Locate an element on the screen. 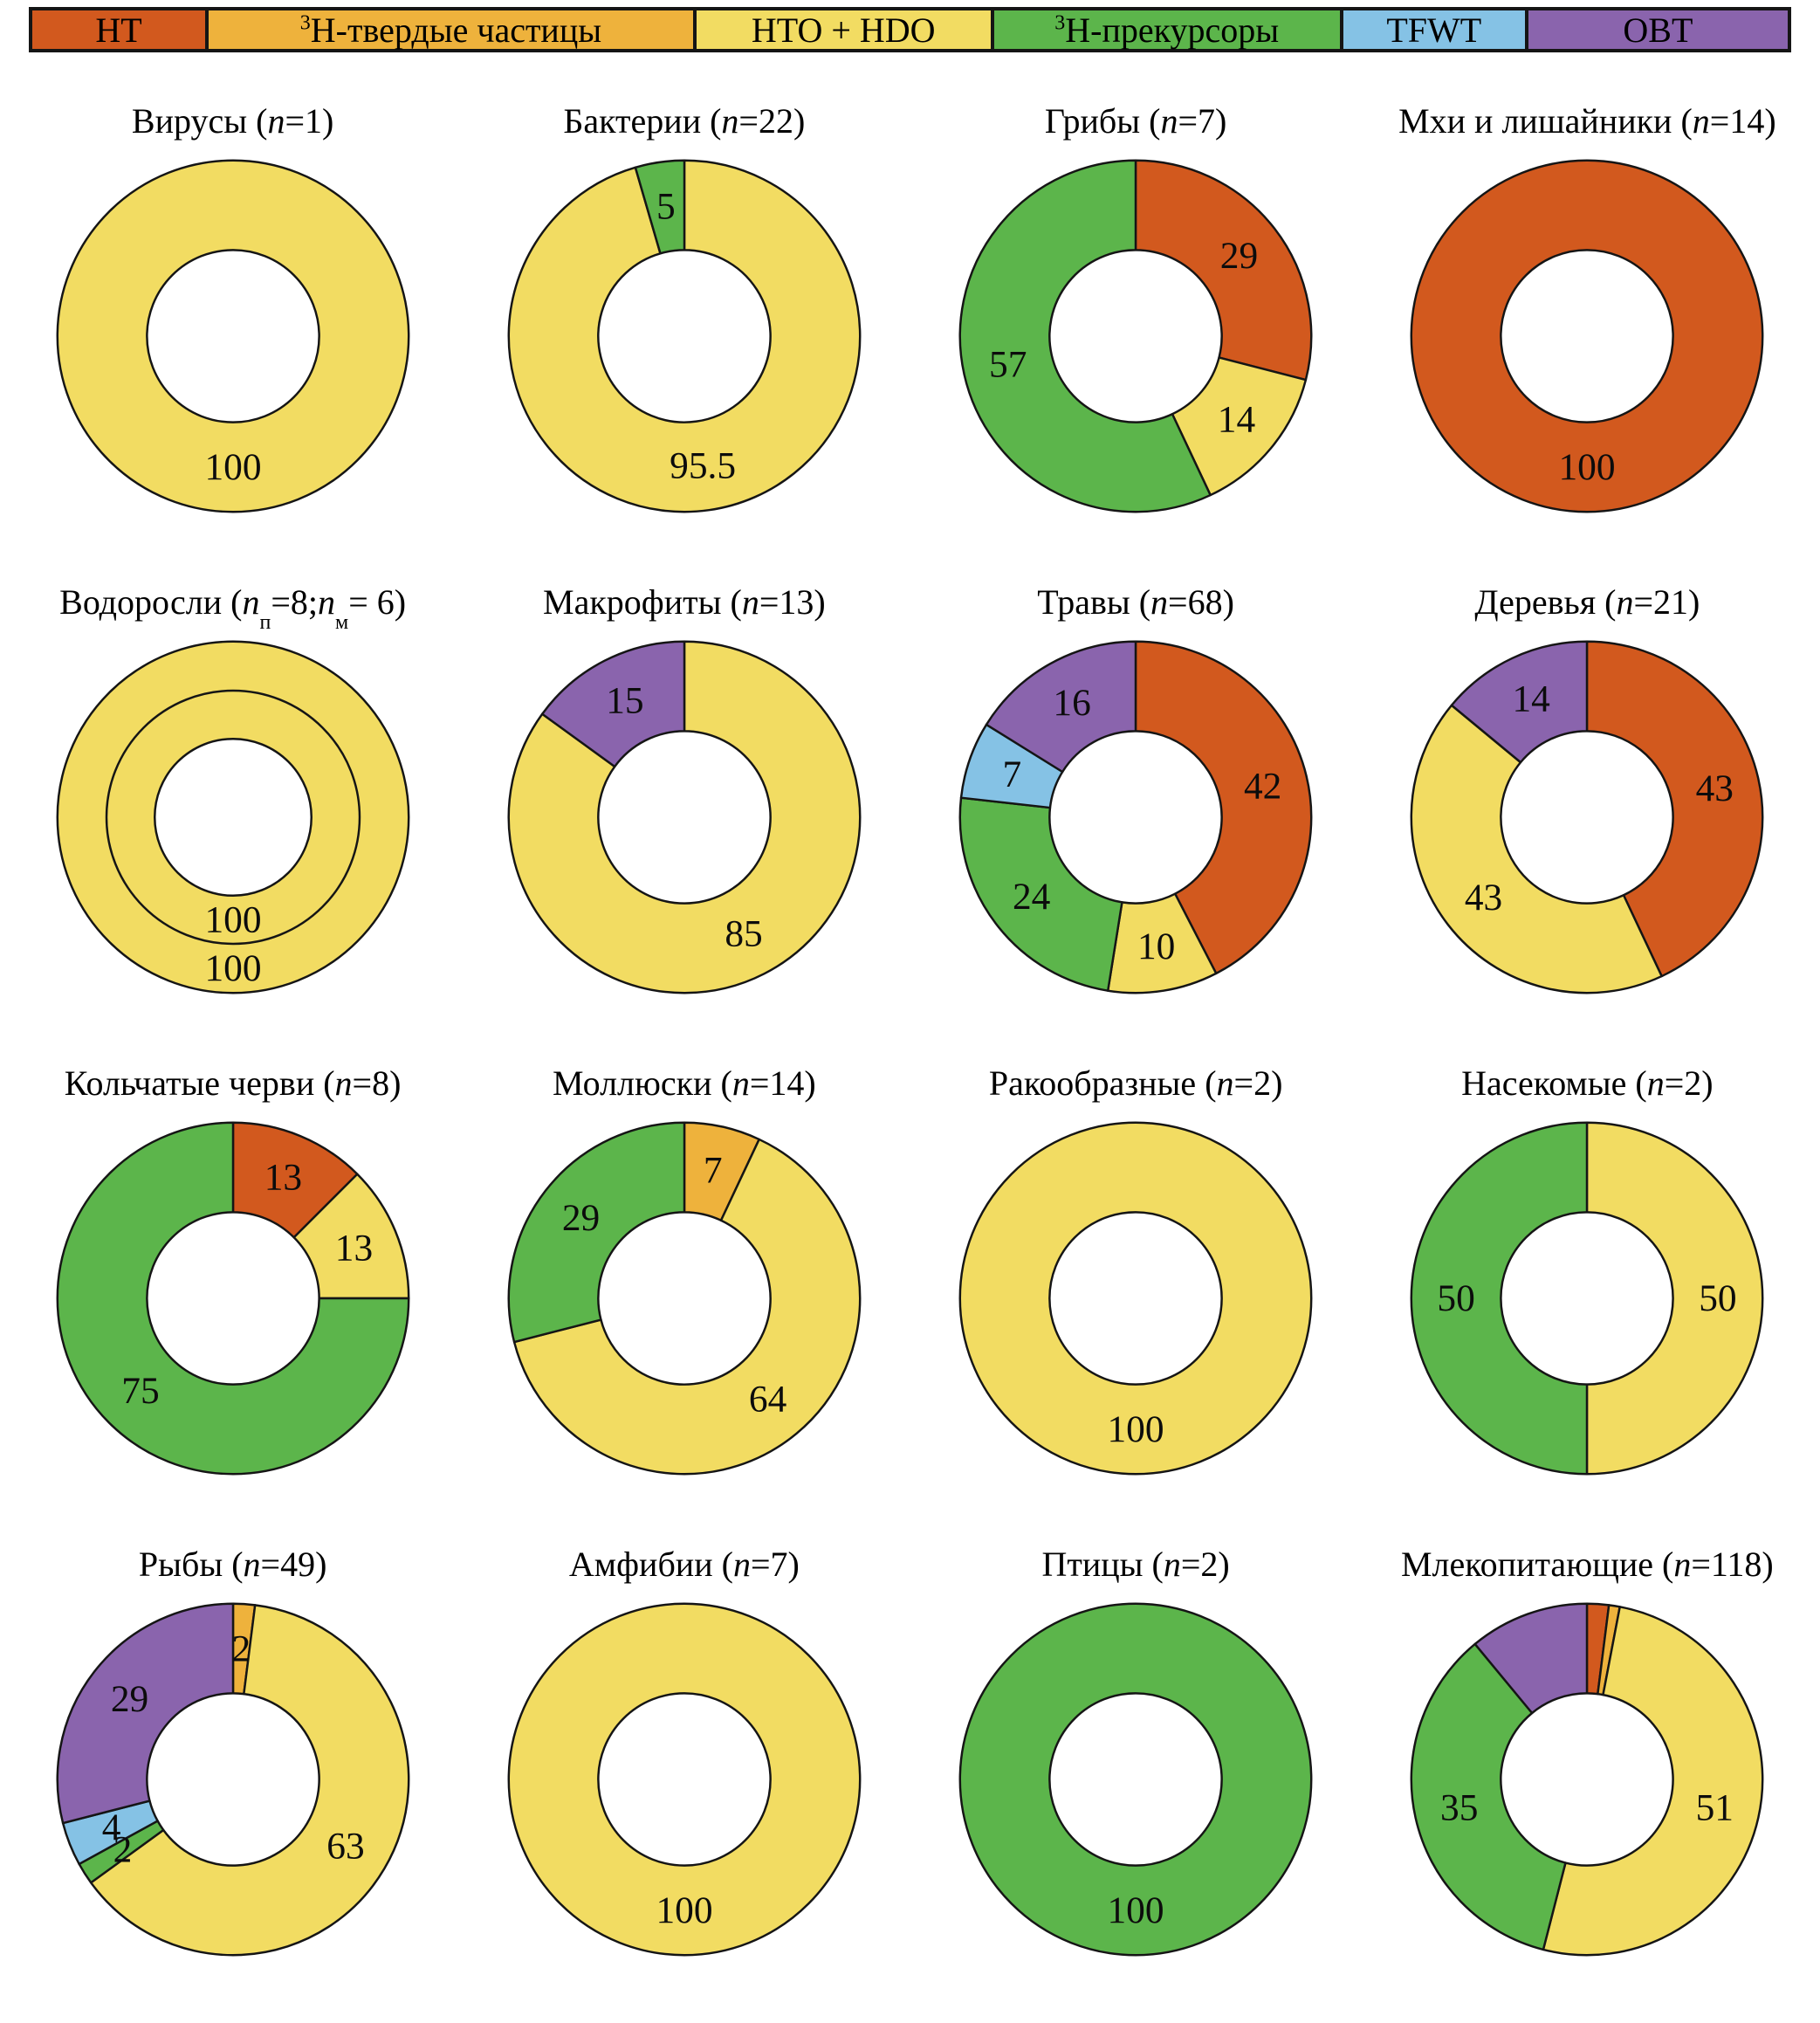 This screenshot has width=1820, height=2023. chart-cell-13: Рыбы (n =49) 2 63 2 4 29 is located at coordinates (232, 1741).